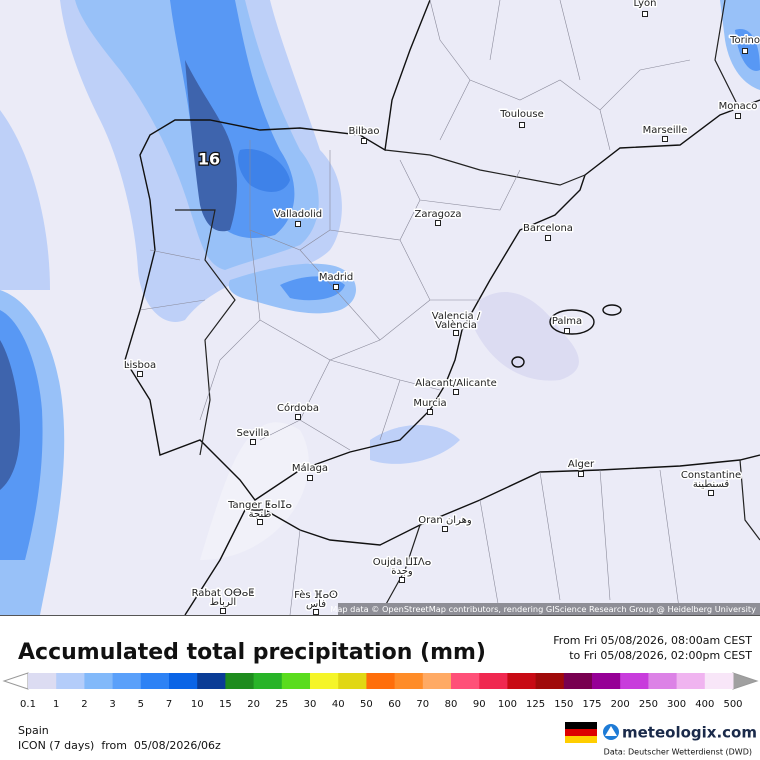 Image resolution: width=760 pixels, height=760 pixels. Describe the element at coordinates (112, 704) in the screenshot. I see `colorbar-tick-label: 3` at that location.